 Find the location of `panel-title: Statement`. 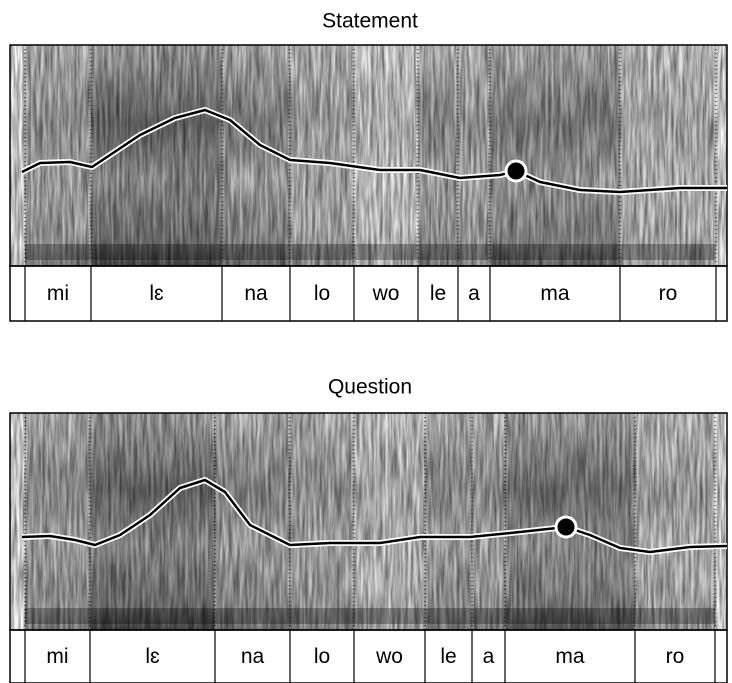

panel-title: Statement is located at coordinates (370, 21).